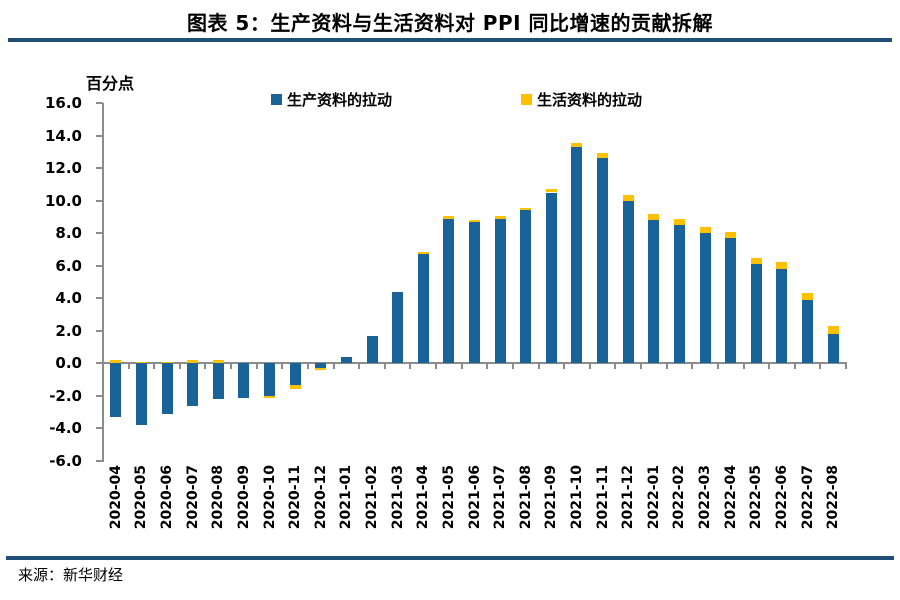 Image resolution: width=900 pixels, height=600 pixels. Describe the element at coordinates (63, 200) in the screenshot. I see `y-tick-label: 10.0` at that location.